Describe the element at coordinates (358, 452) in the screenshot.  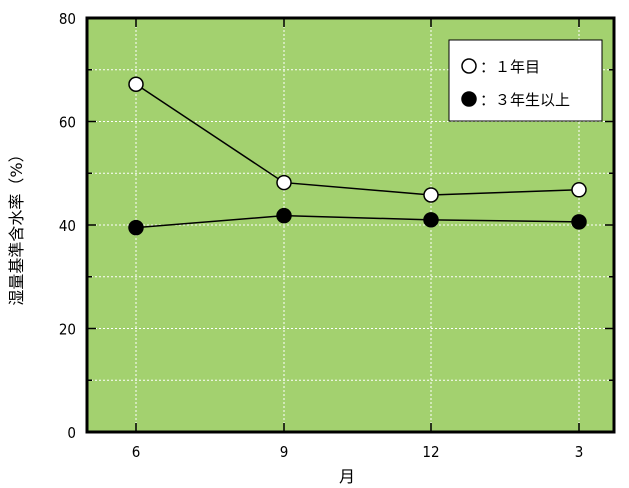
I see `x-tick-labels: 6 9 12 3` at that location.